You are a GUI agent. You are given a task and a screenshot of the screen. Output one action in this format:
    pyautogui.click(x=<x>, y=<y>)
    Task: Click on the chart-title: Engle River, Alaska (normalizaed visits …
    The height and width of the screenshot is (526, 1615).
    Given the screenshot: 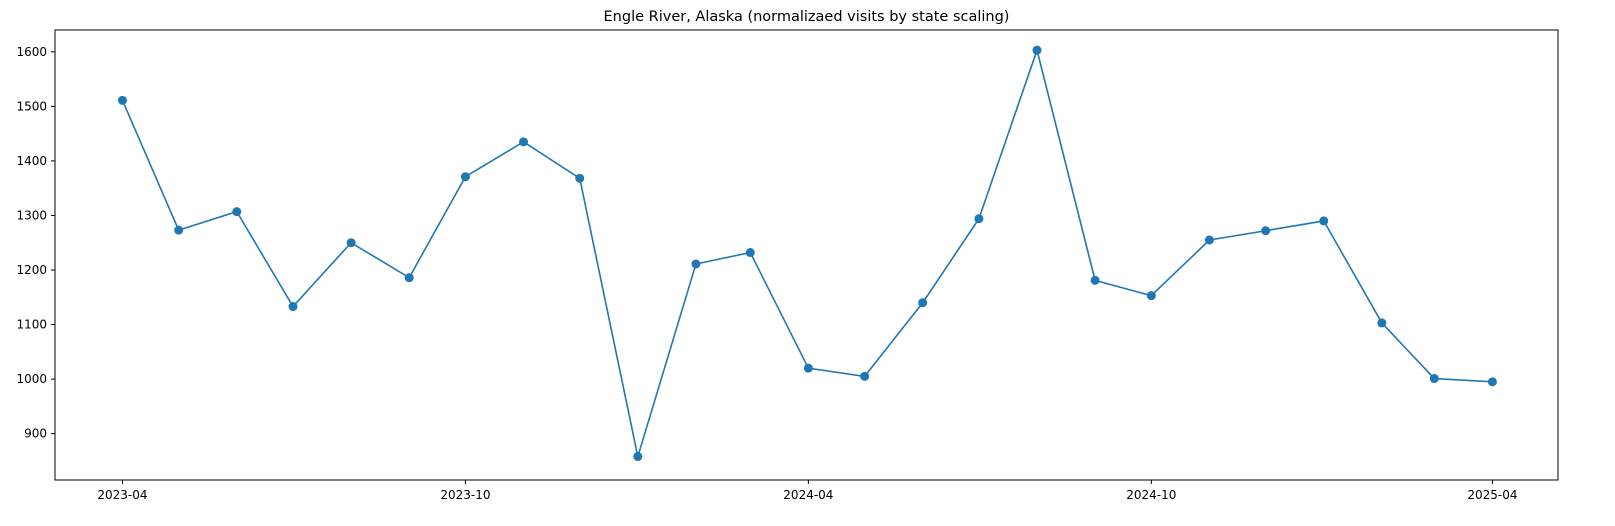 What is the action you would take?
    pyautogui.click(x=807, y=17)
    